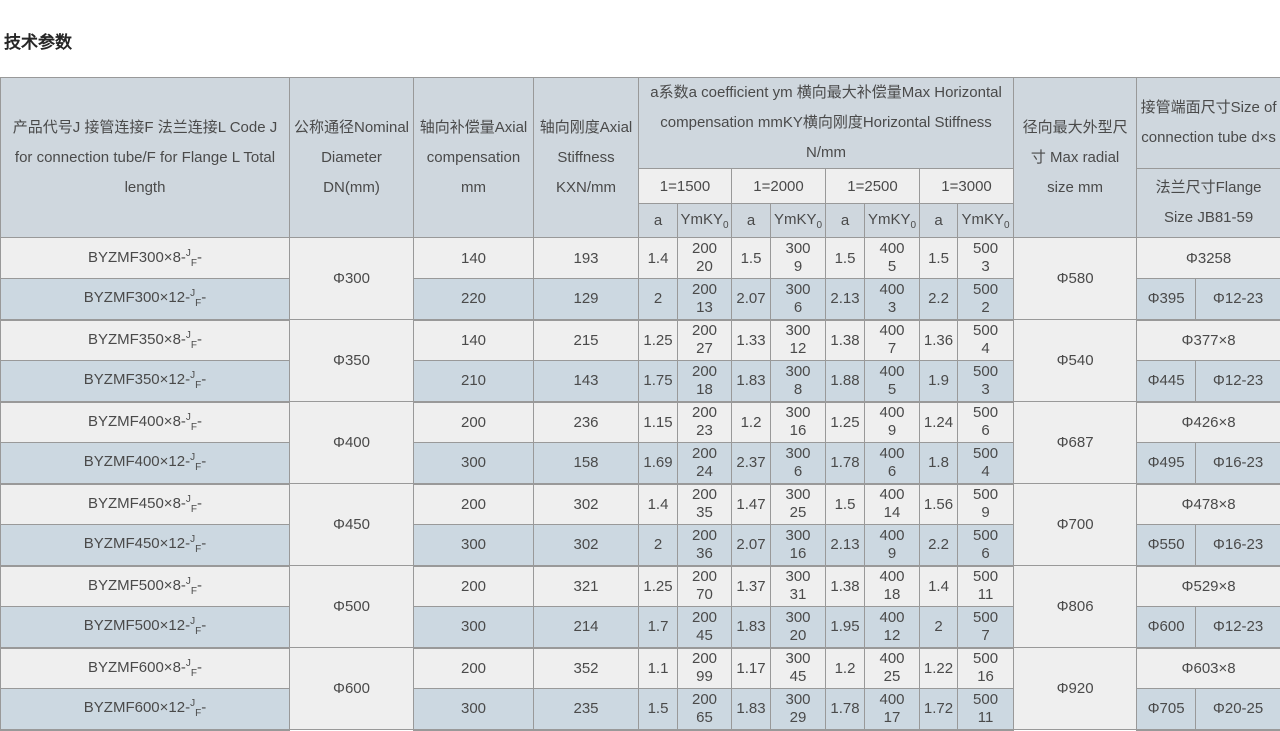  What do you see at coordinates (985, 258) in the screenshot?
I see `ym-cell: 500 3` at bounding box center [985, 258].